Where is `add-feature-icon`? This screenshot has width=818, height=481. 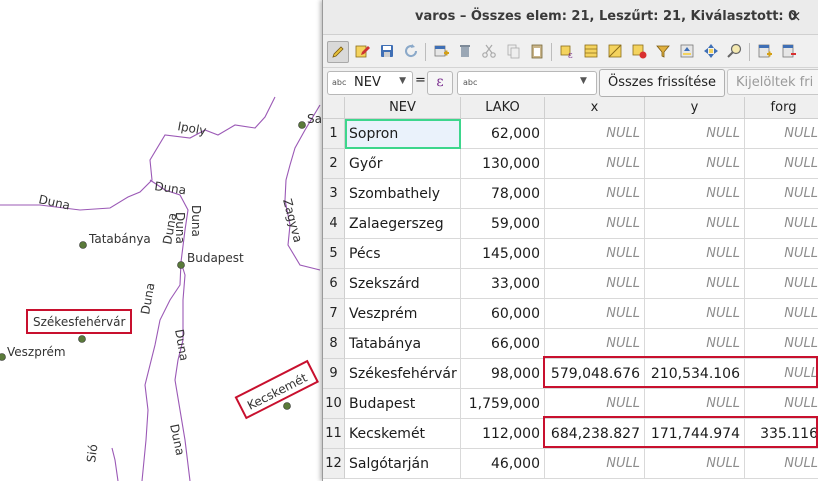
add-feature-icon is located at coordinates (441, 51).